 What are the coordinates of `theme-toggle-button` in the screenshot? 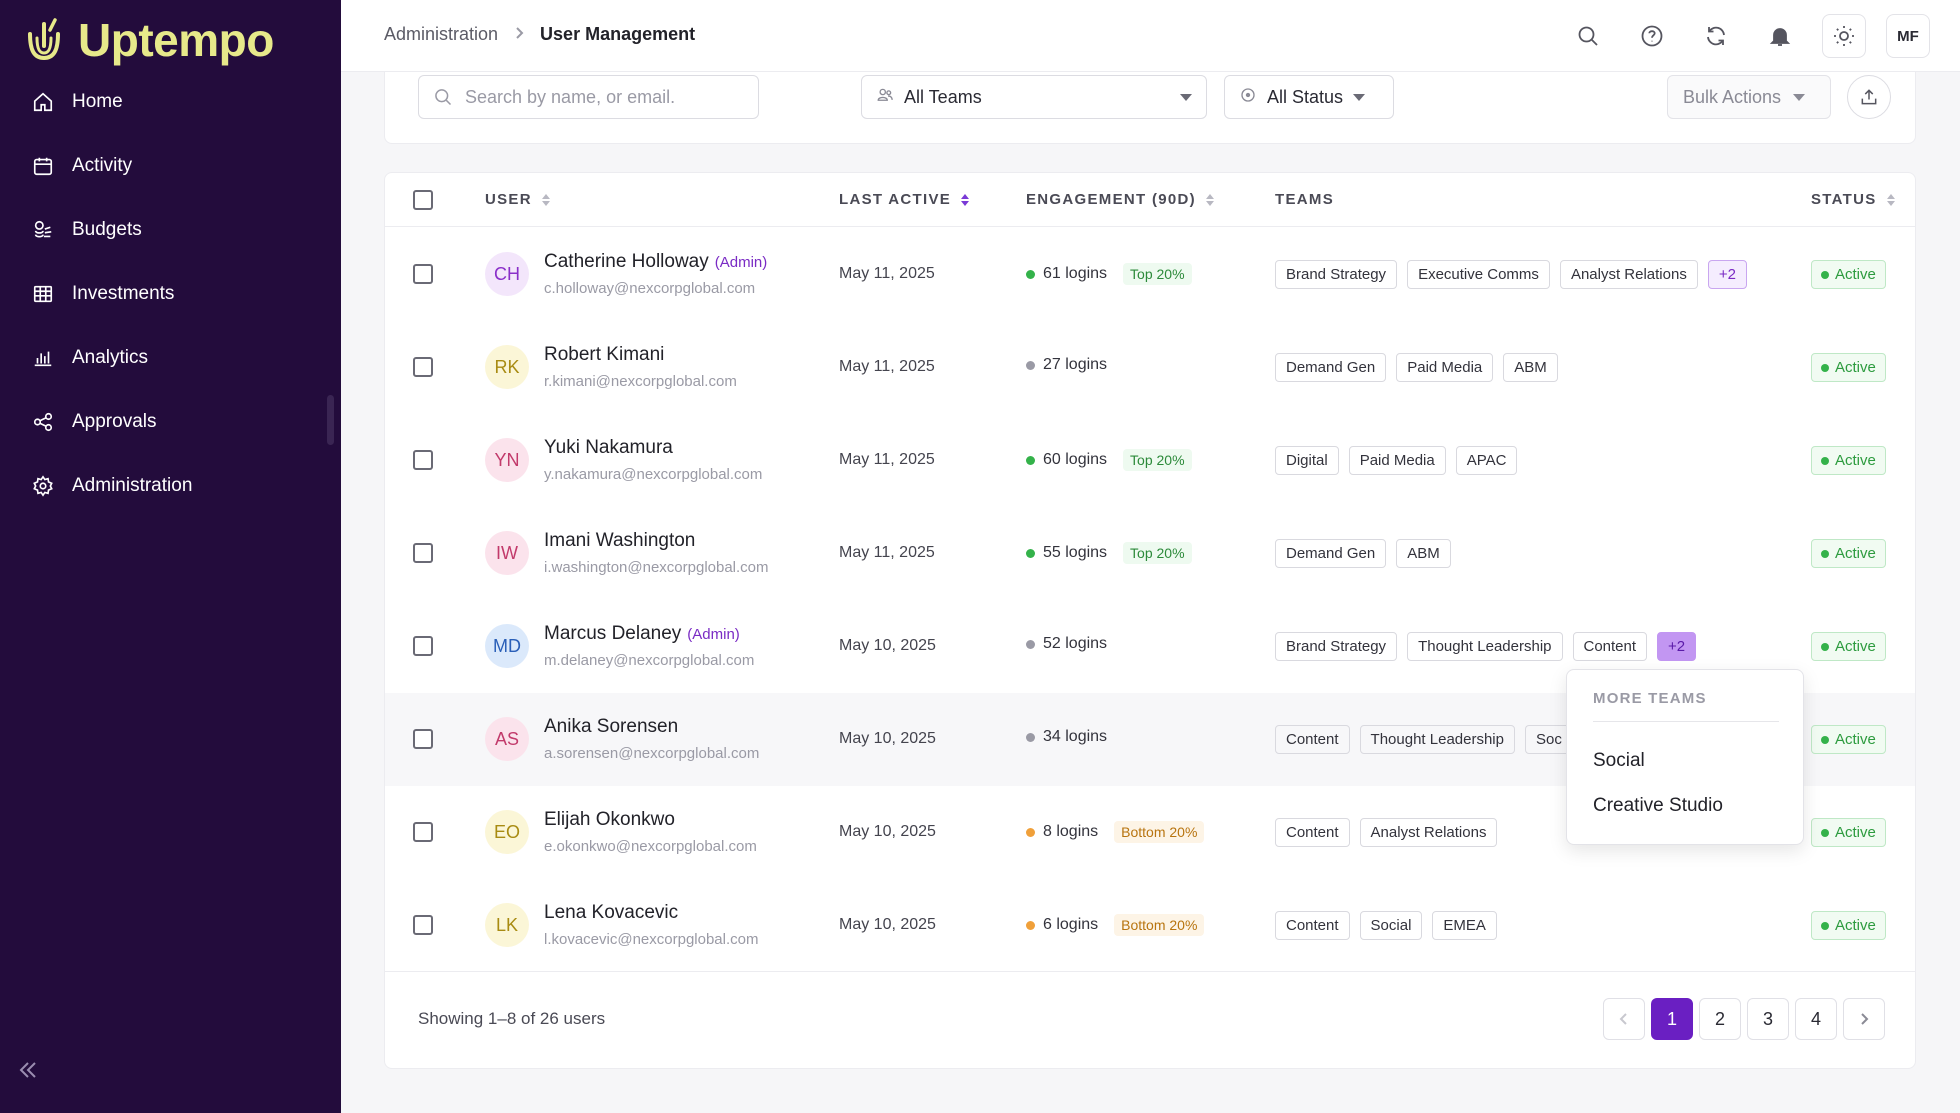 It's located at (1844, 36).